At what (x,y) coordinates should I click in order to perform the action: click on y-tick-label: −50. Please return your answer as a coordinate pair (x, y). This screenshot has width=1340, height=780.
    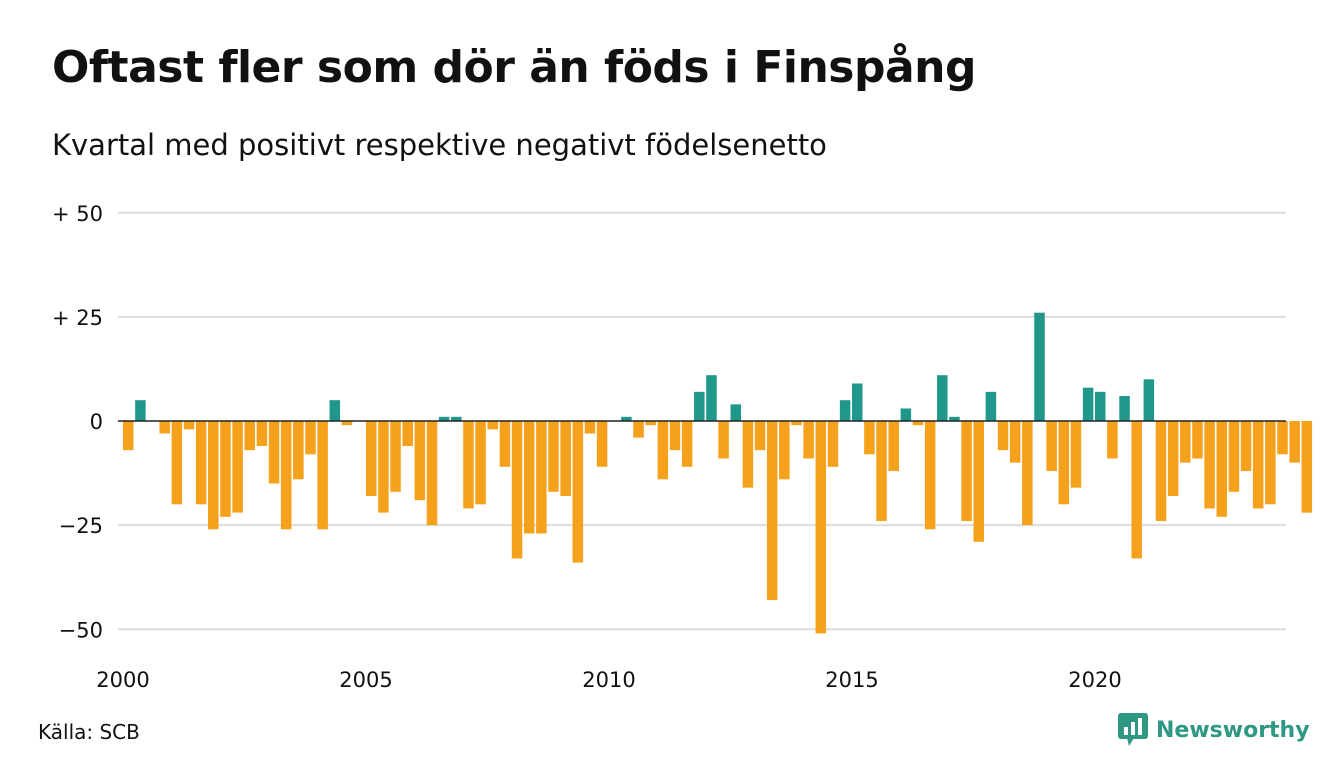
    Looking at the image, I should click on (81, 630).